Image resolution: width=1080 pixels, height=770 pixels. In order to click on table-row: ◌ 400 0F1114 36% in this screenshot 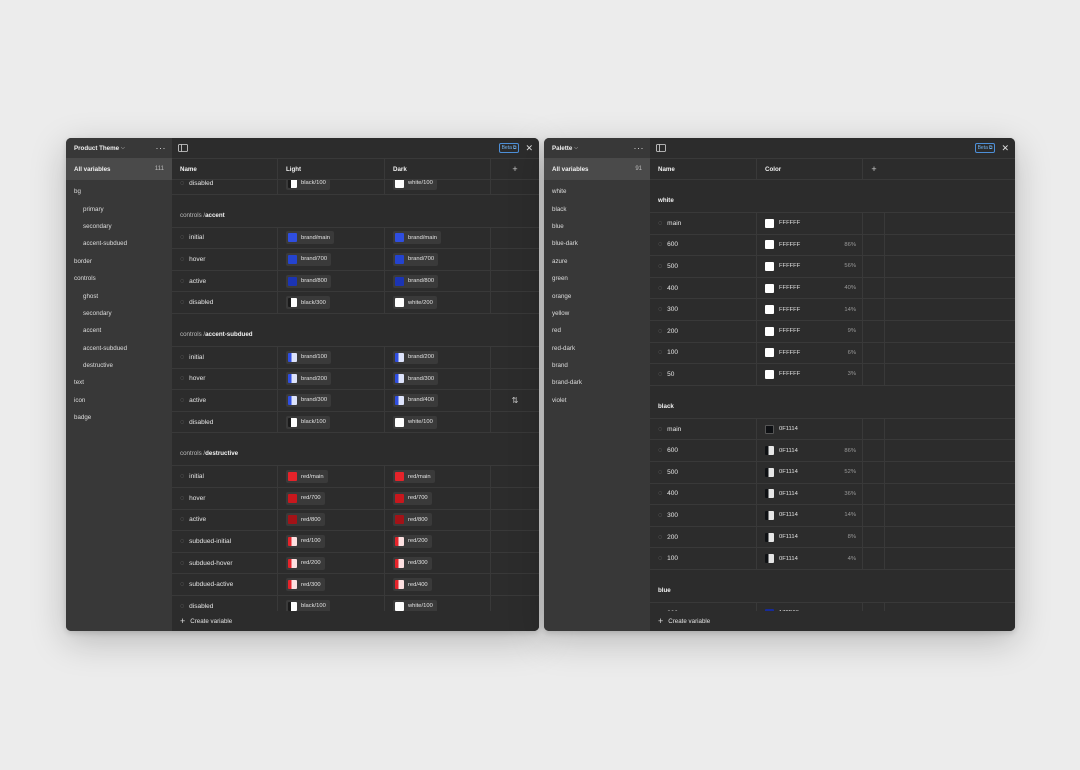, I will do `click(832, 494)`.